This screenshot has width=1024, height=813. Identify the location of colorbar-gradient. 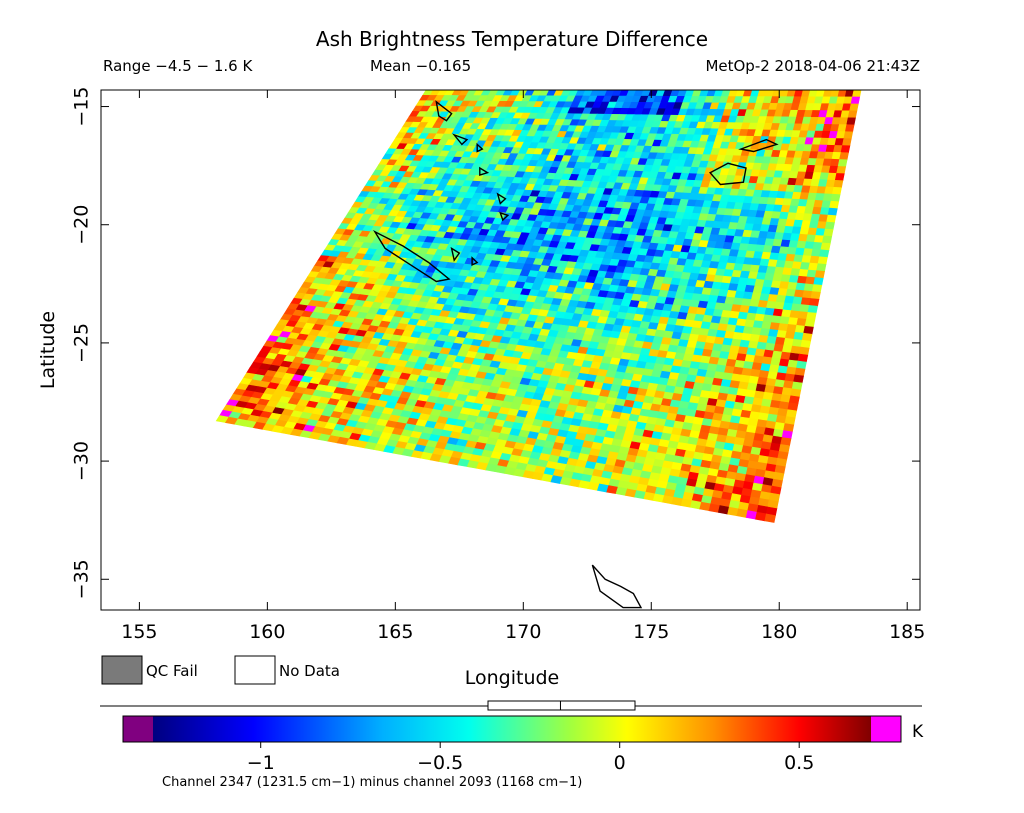
(512, 729).